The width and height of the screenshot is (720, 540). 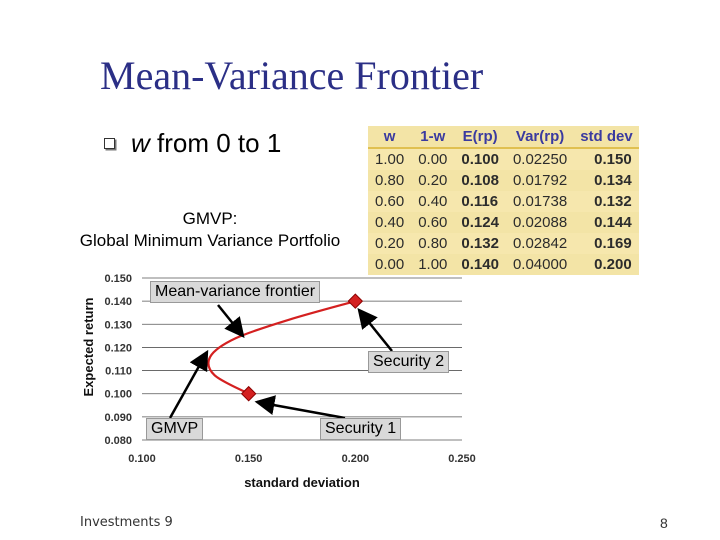 I want to click on y-tick-label: 0.080, so click(x=118, y=441).